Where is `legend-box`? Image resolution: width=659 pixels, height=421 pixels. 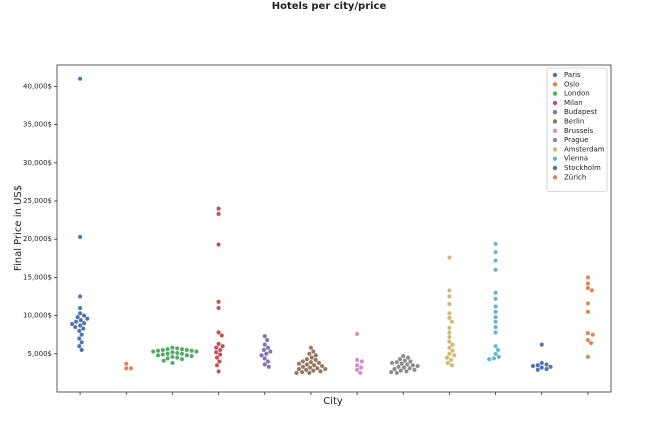 legend-box is located at coordinates (577, 129).